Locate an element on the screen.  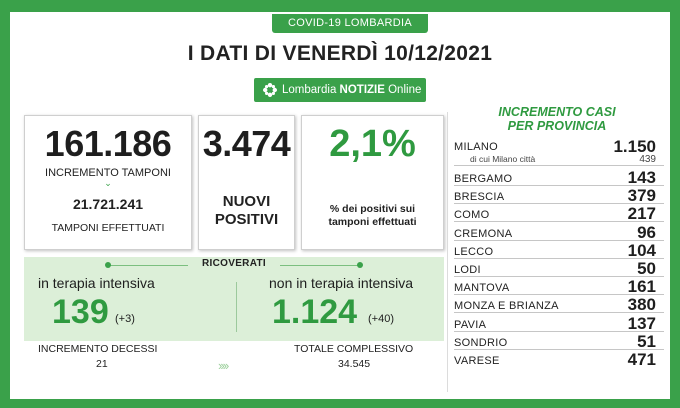
totale-decessi-label: TOTALE COMPLESSIVO is located at coordinates (354, 349).